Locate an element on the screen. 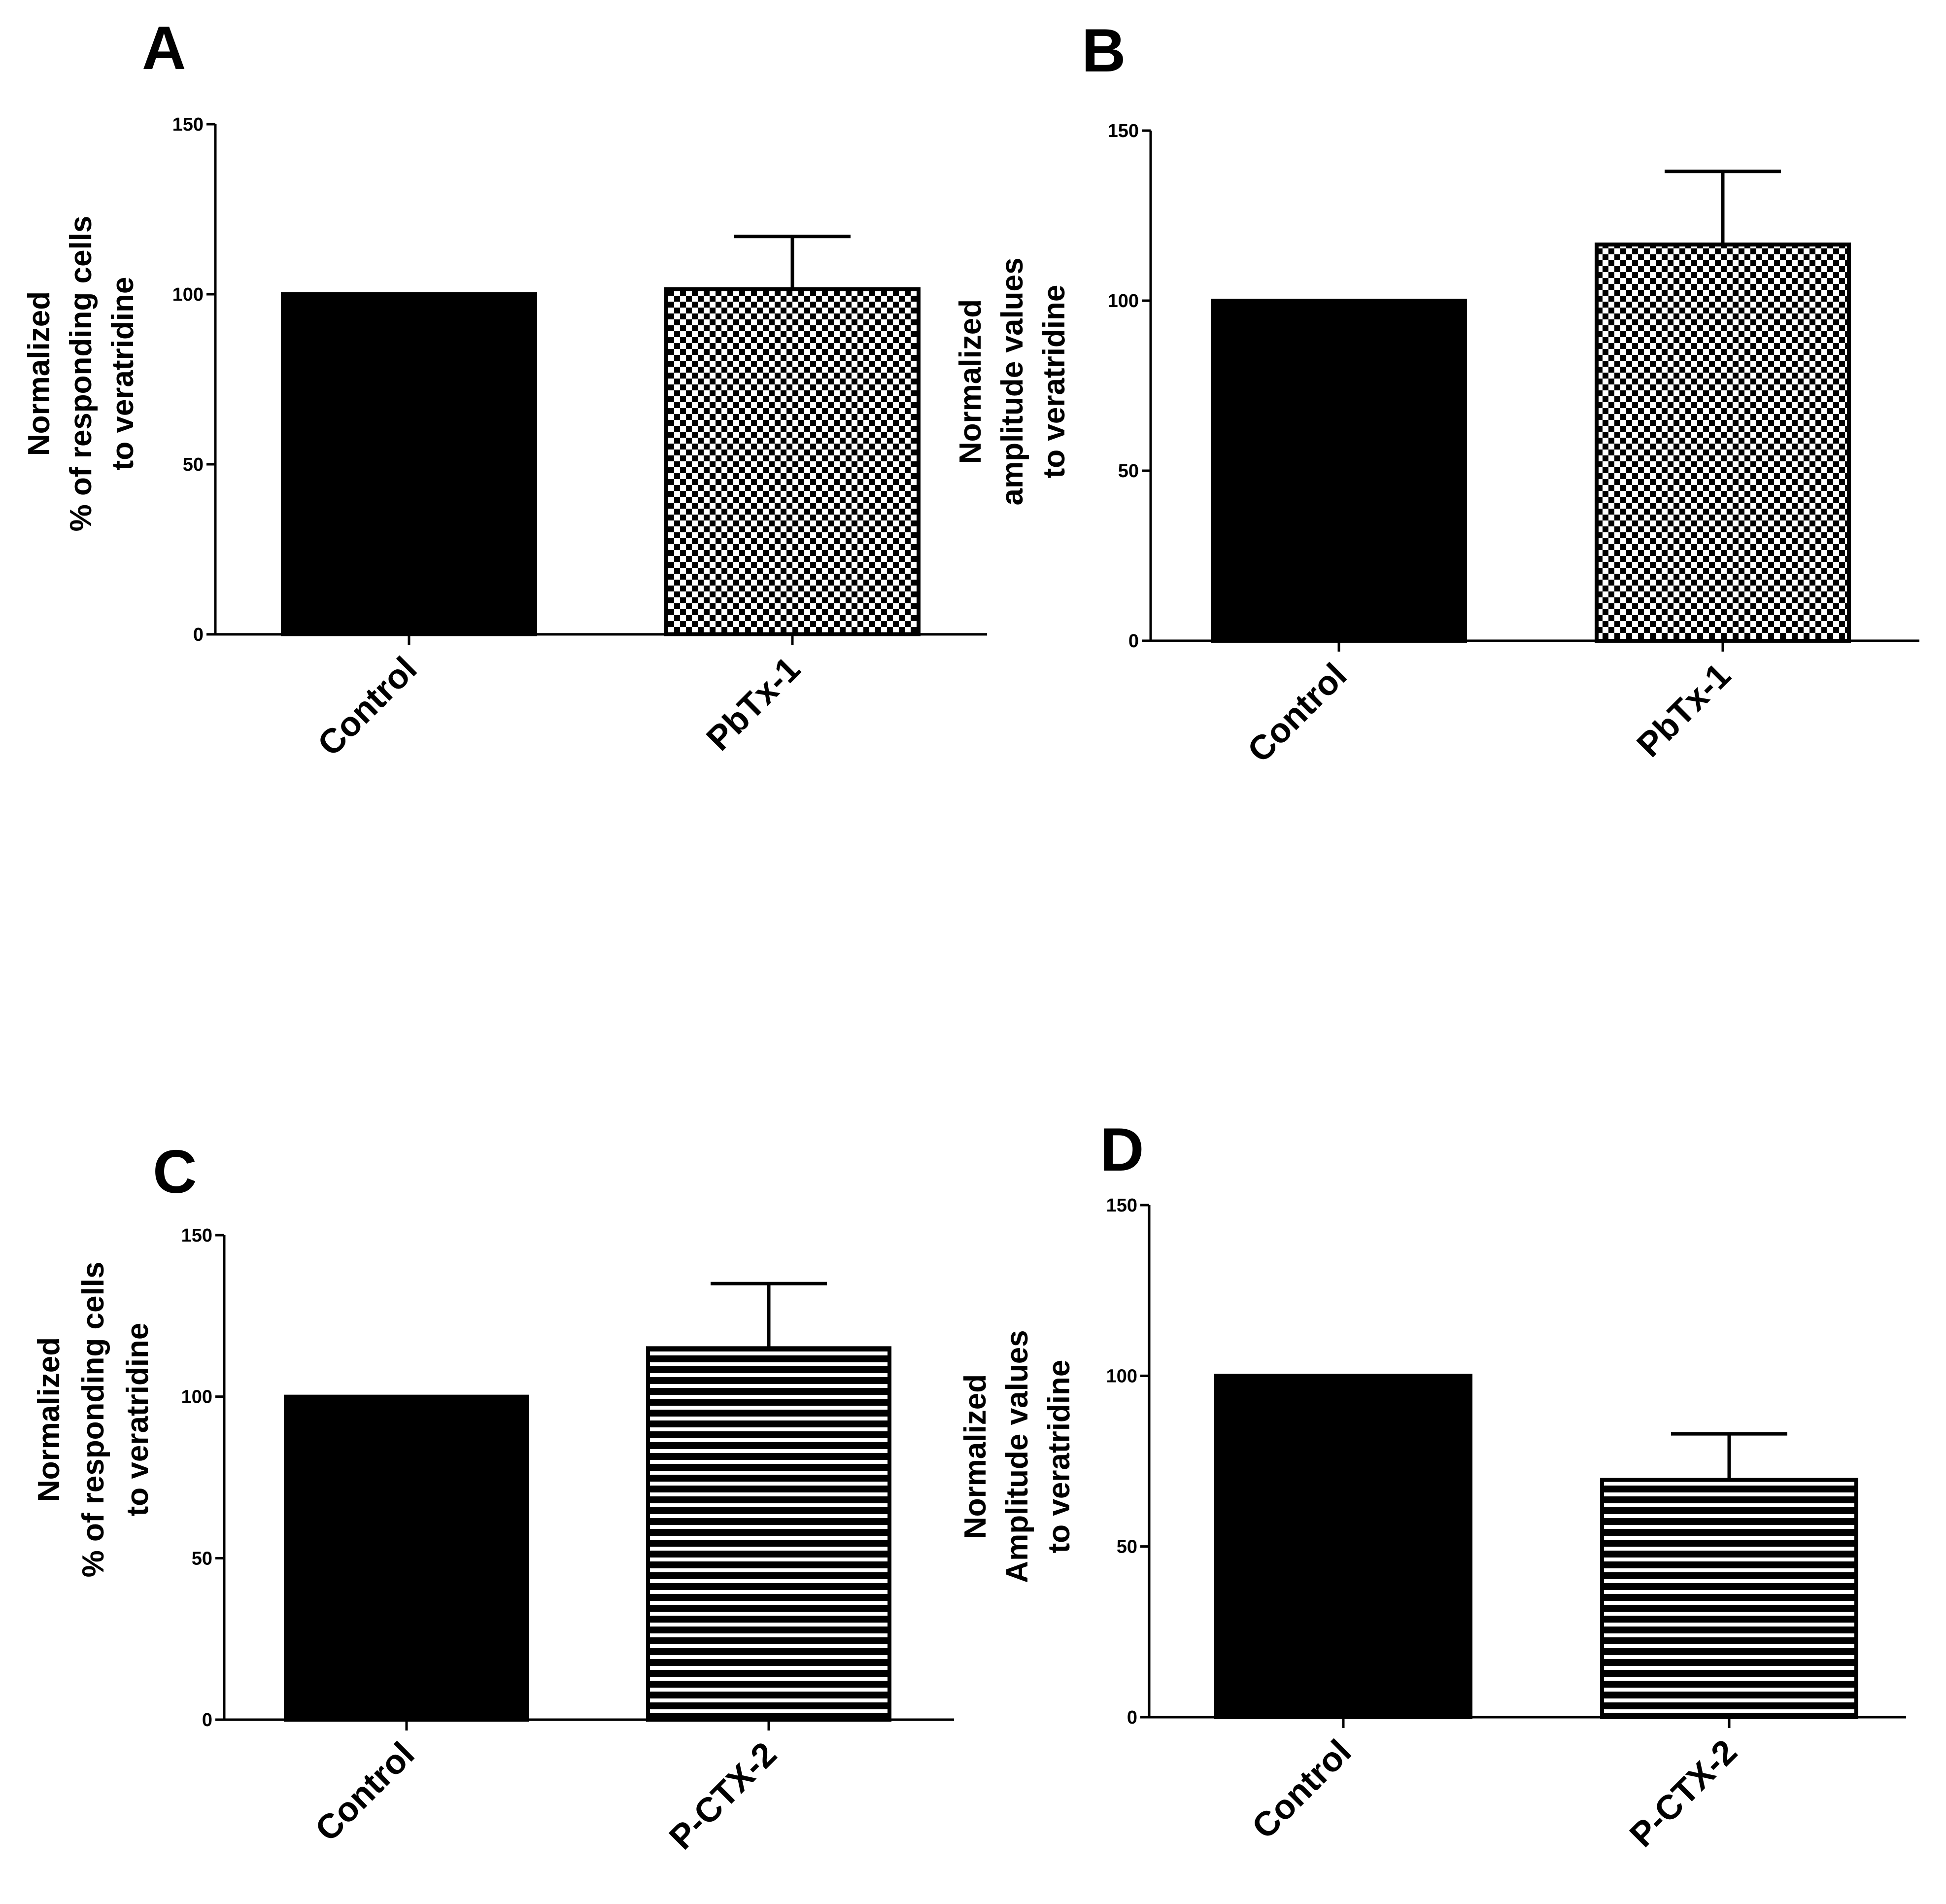 The width and height of the screenshot is (1946, 1904). panel-letter: D is located at coordinates (1122, 1150).